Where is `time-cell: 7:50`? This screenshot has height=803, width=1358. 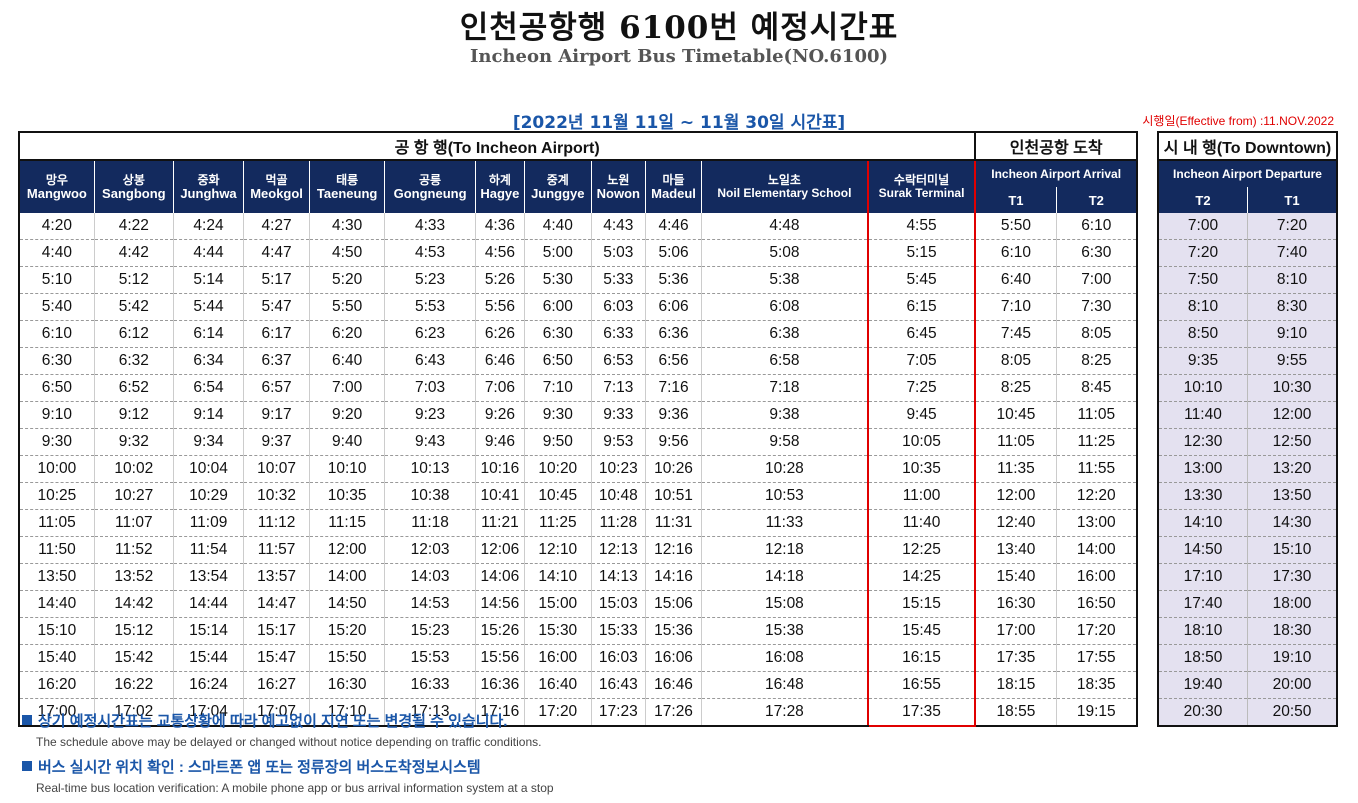 time-cell: 7:50 is located at coordinates (1203, 280).